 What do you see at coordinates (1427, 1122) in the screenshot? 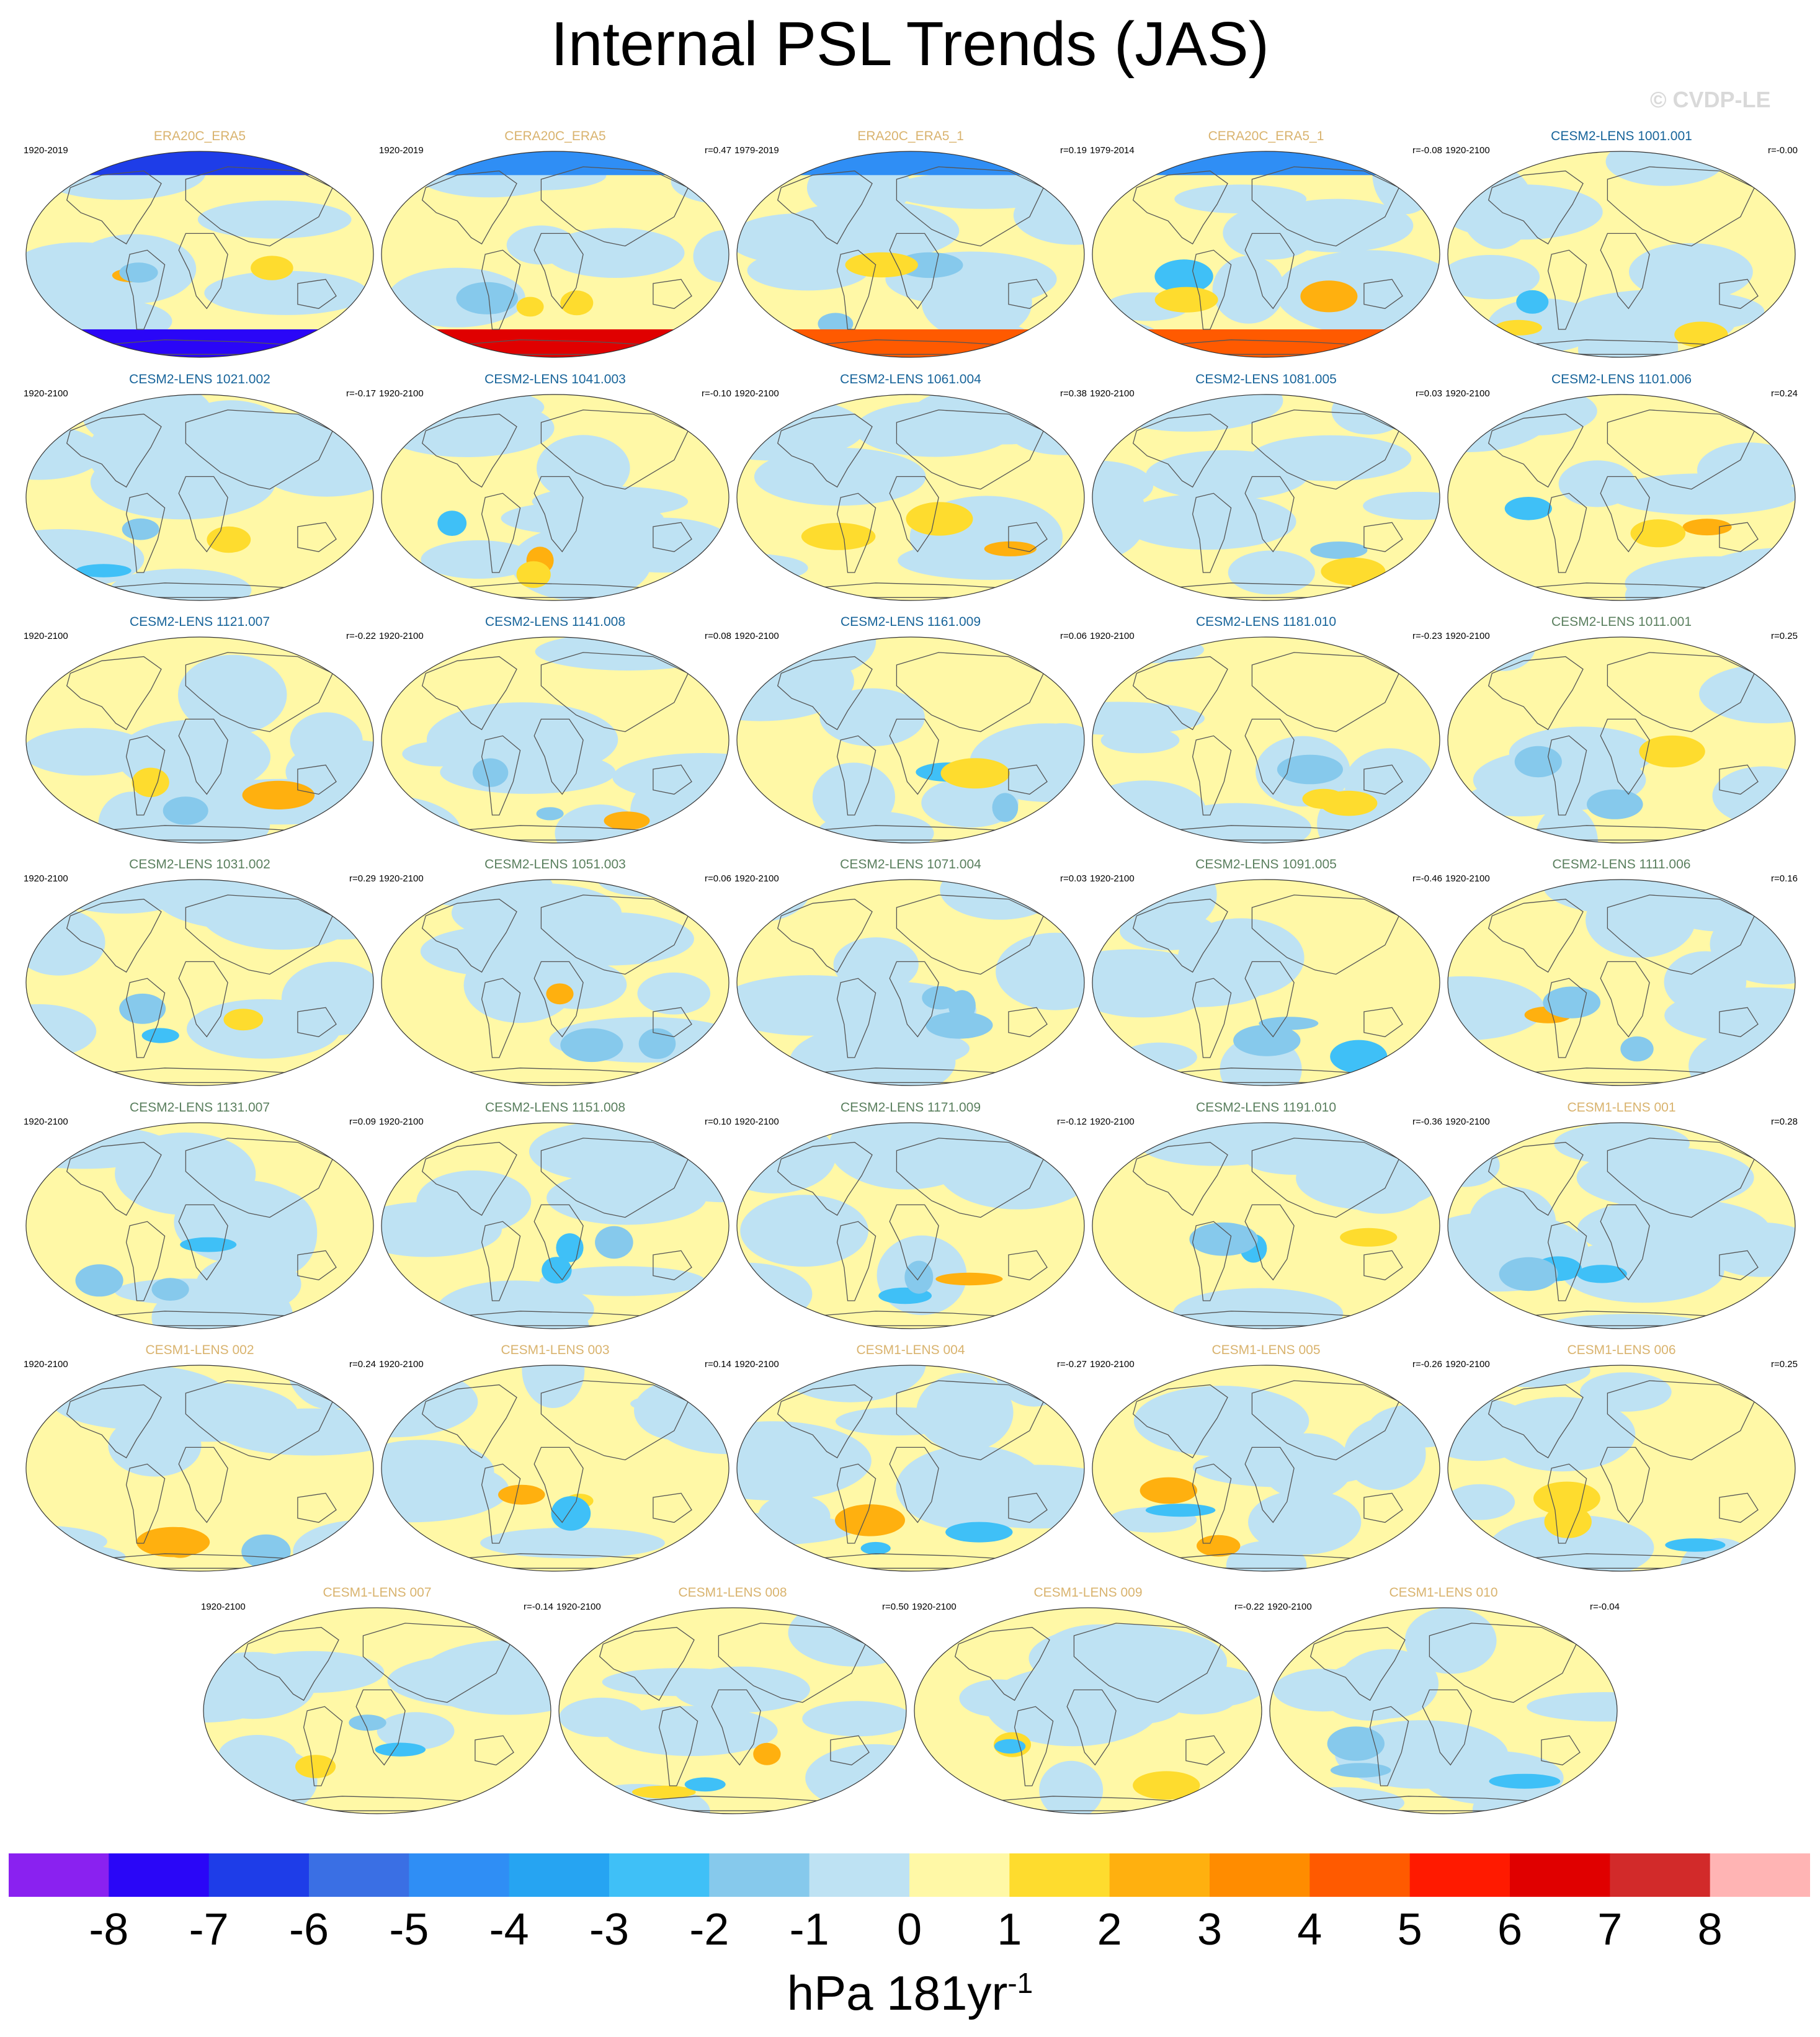
I see `panel-correlation: r=-0.36` at bounding box center [1427, 1122].